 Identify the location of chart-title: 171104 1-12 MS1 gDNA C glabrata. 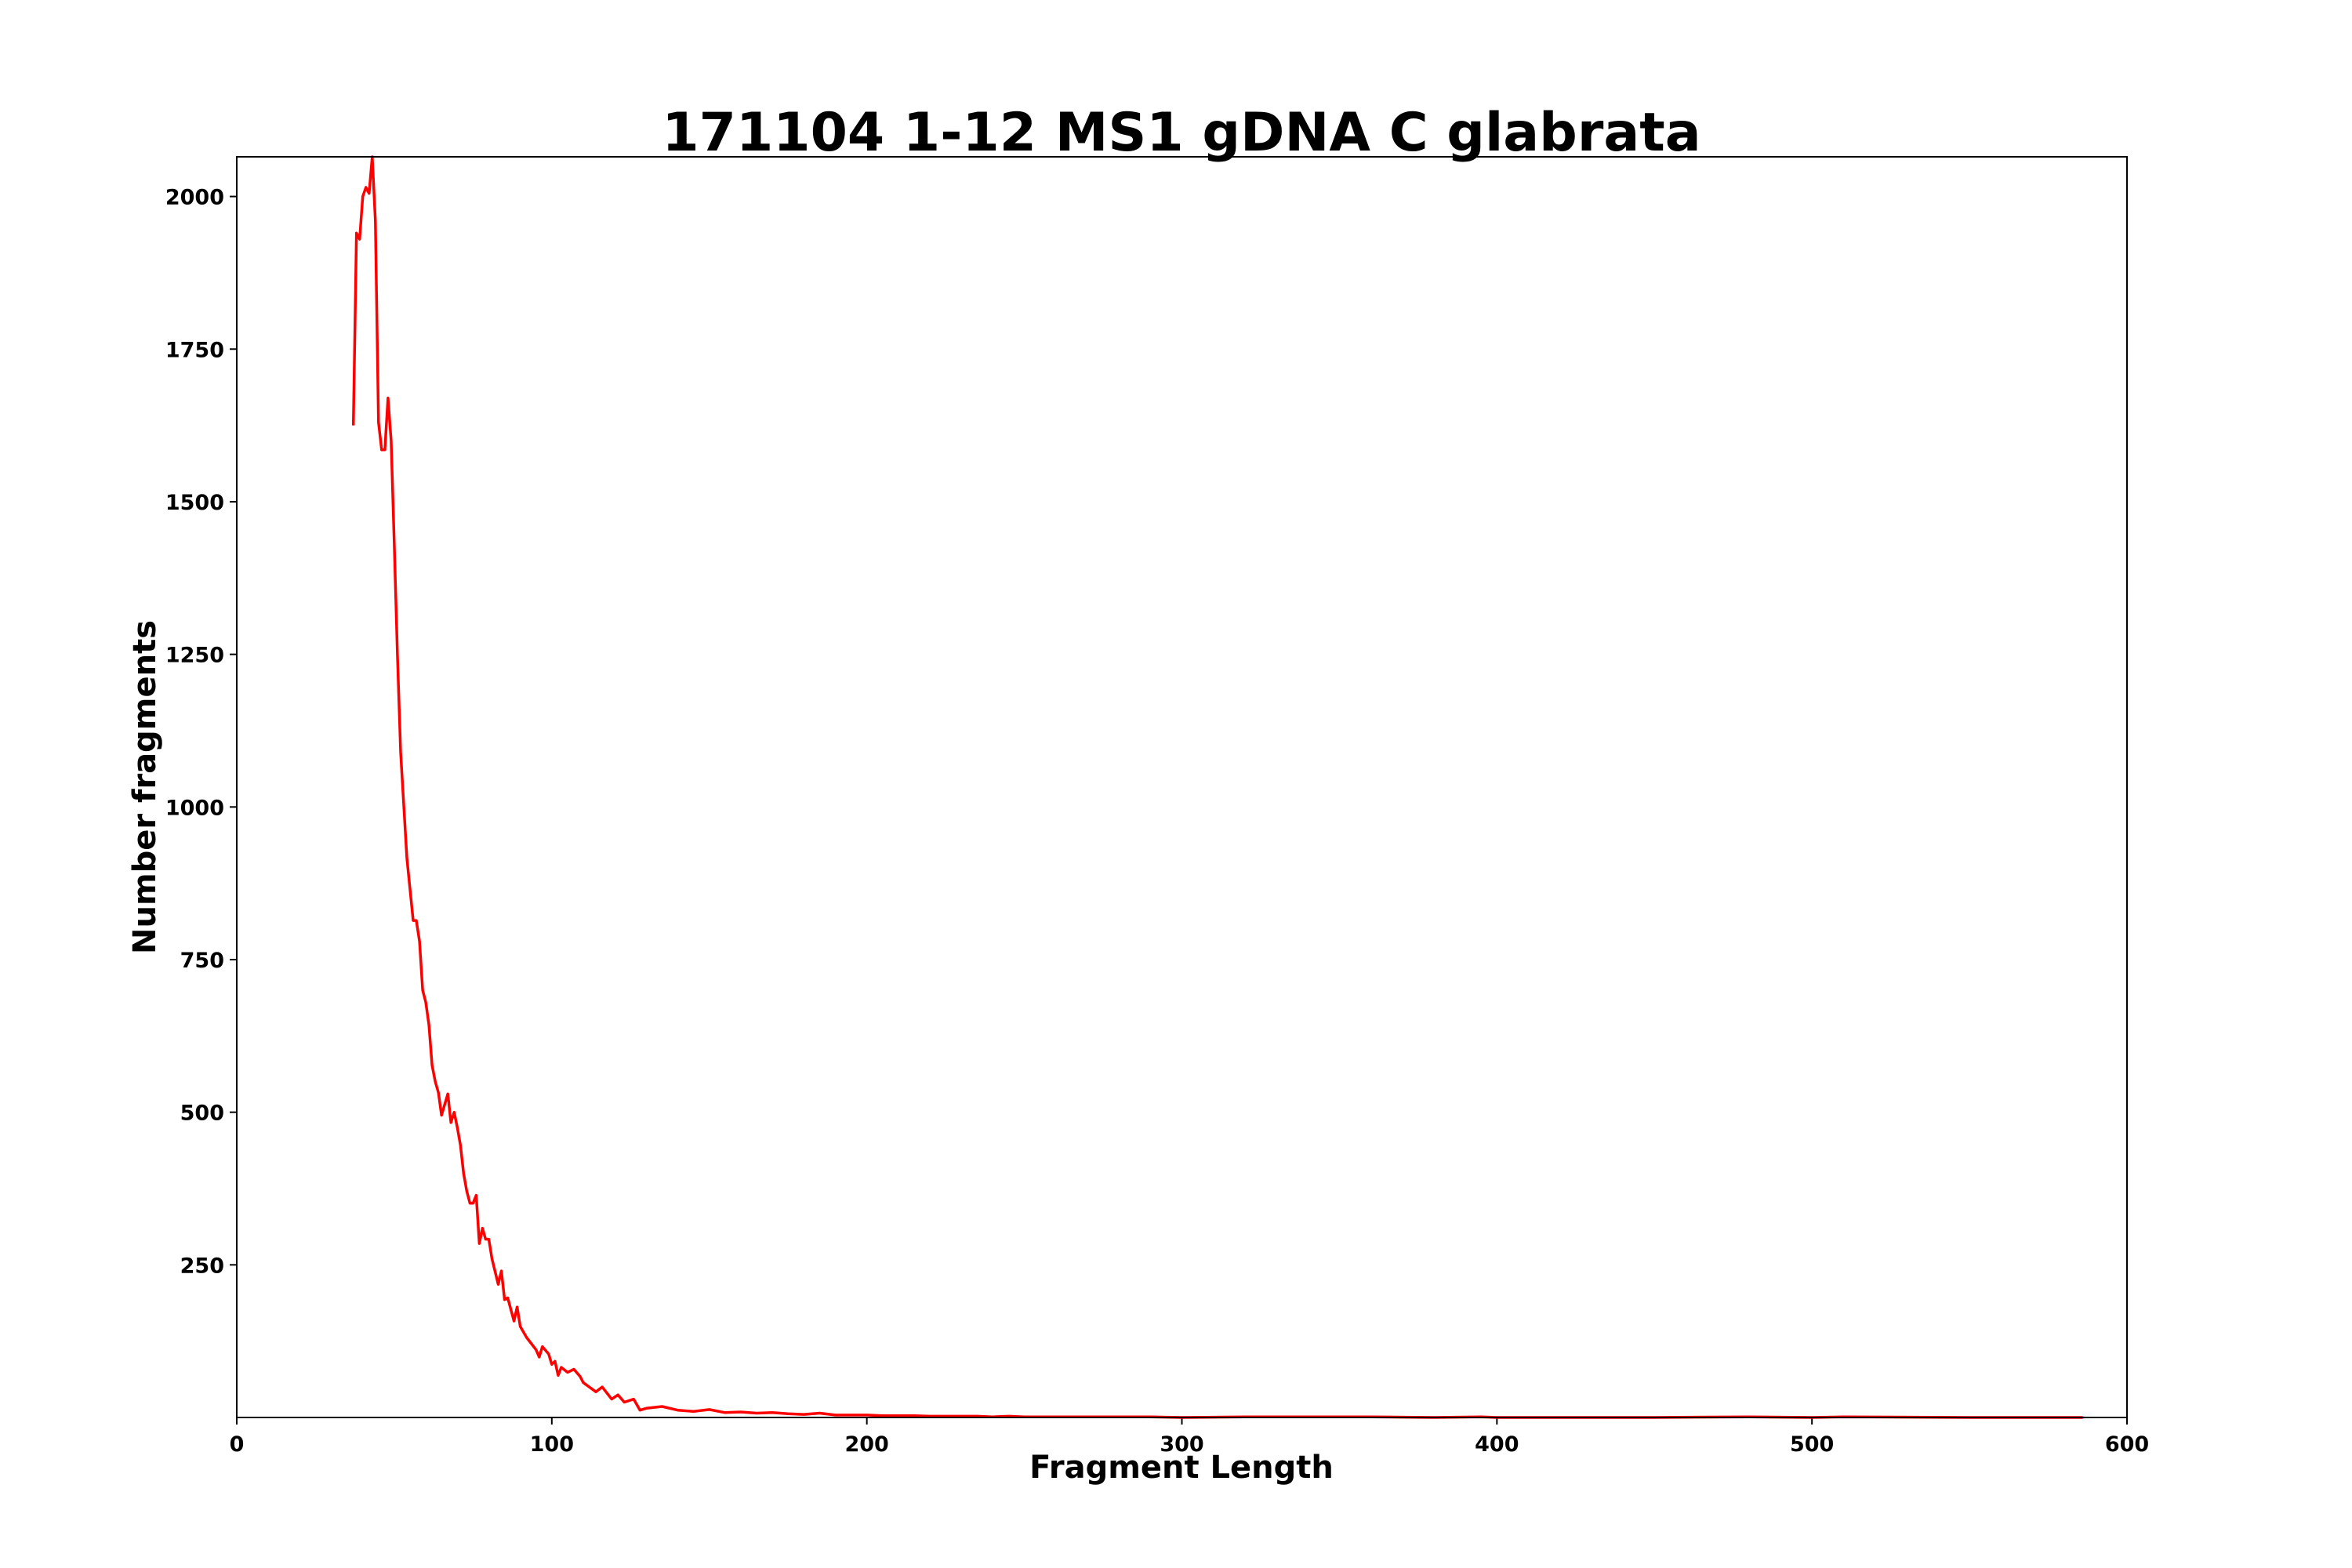
(1181, 133).